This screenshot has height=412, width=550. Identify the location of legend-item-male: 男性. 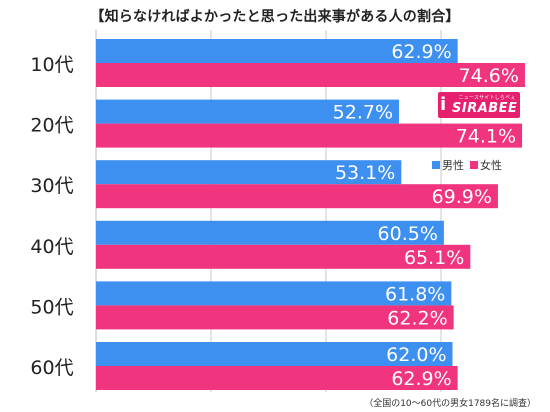
(448, 165).